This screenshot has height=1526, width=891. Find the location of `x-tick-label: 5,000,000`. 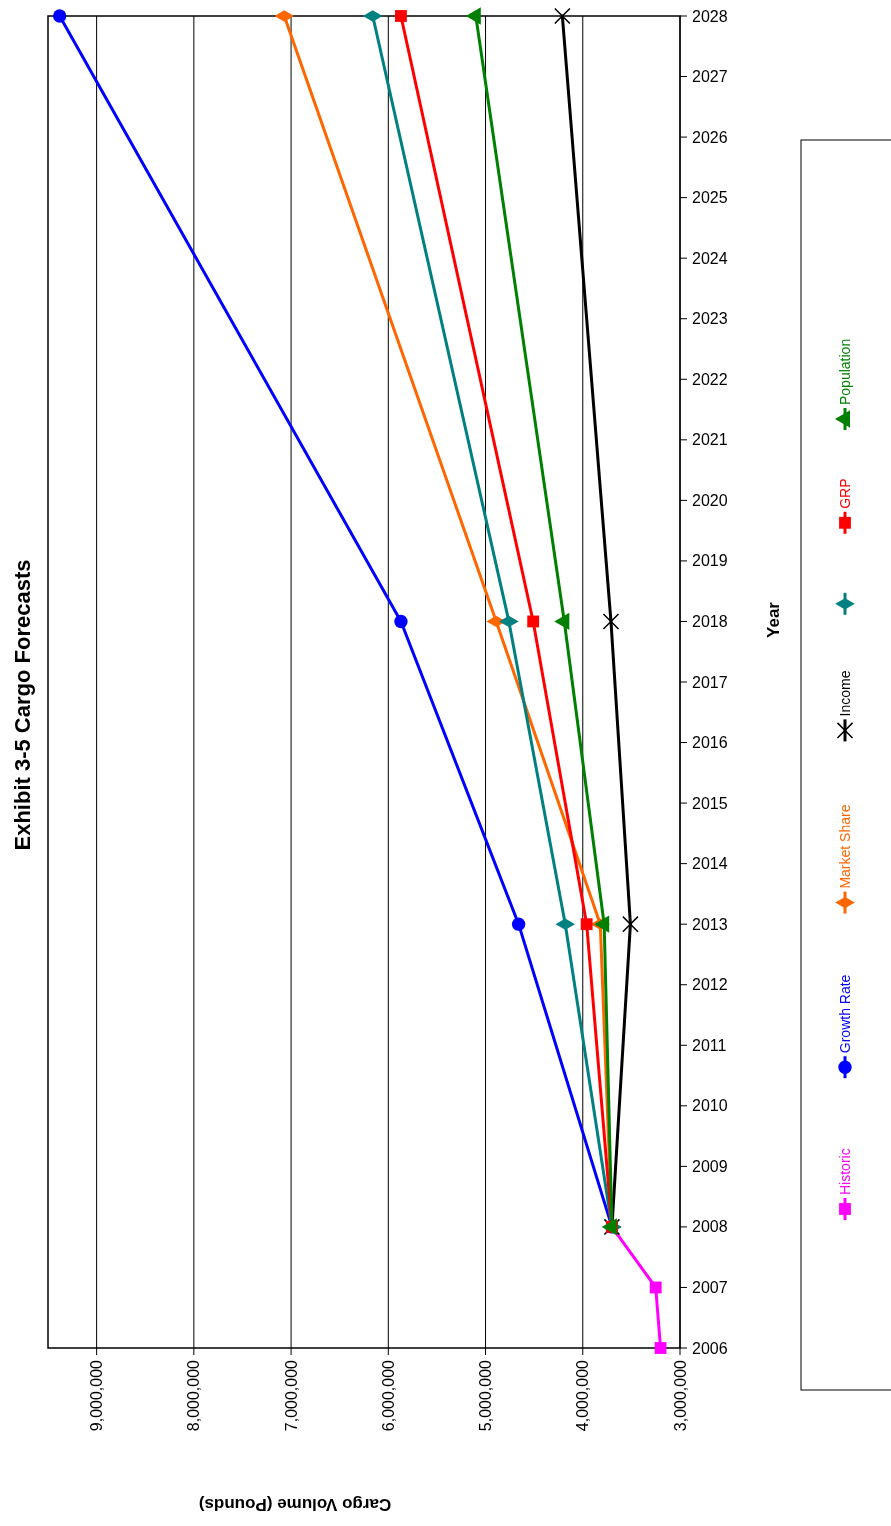

x-tick-label: 5,000,000 is located at coordinates (486, 1395).